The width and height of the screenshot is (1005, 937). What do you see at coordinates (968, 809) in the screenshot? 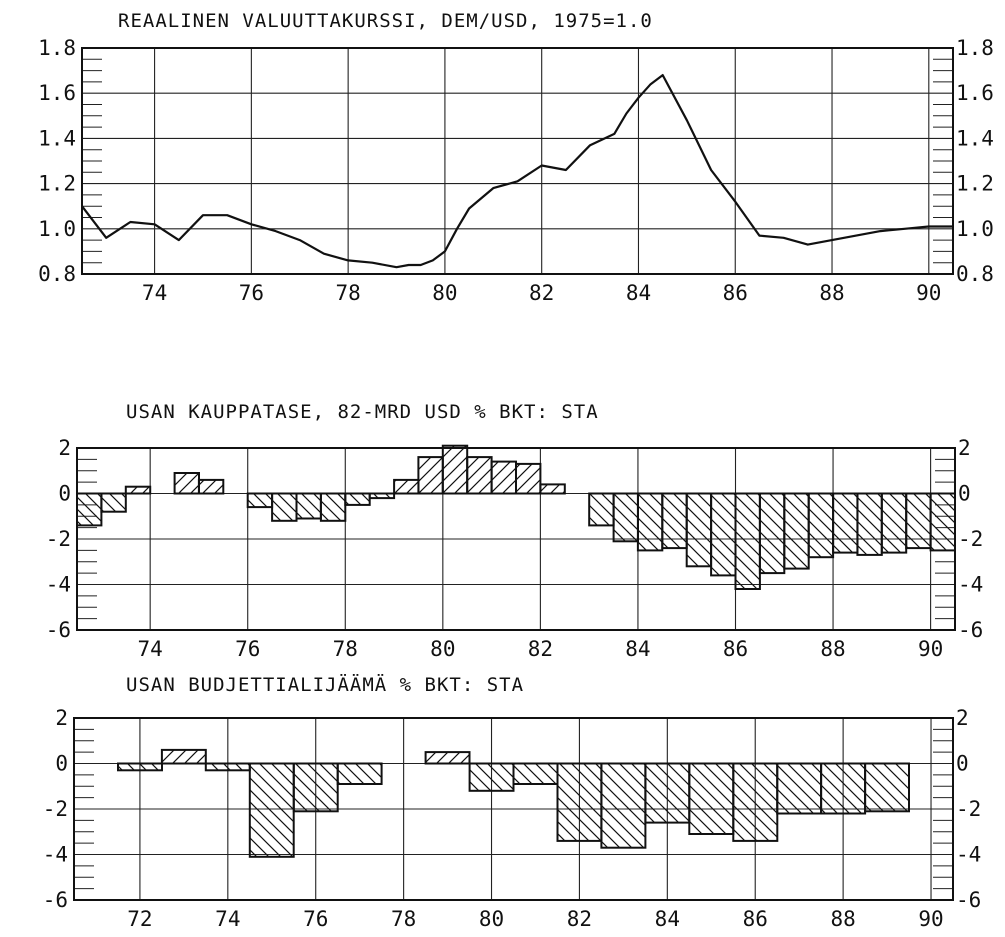
I see `y-tick-label-right: -2` at bounding box center [968, 809].